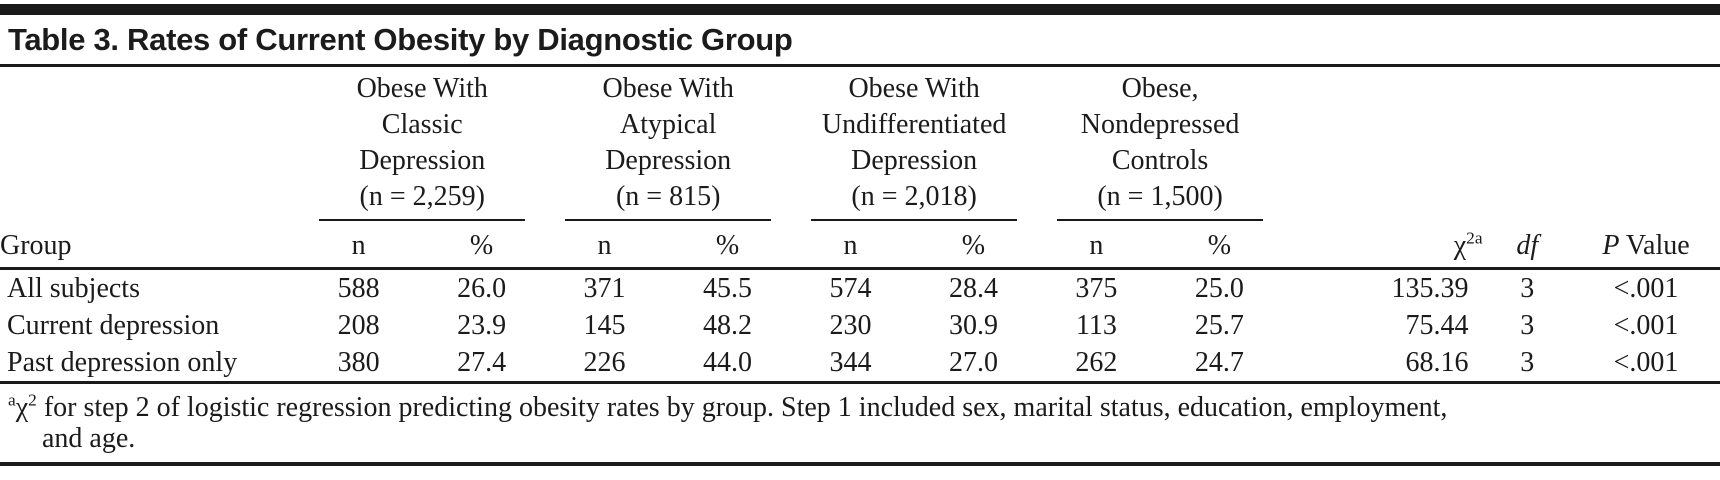  I want to click on data-cell: 145, so click(604, 325).